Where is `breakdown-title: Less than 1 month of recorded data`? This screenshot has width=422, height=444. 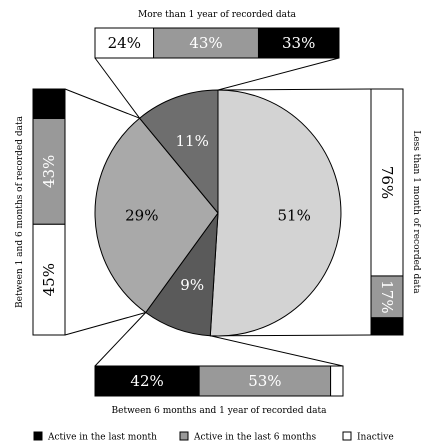 breakdown-title: Less than 1 month of recorded data is located at coordinates (416, 212).